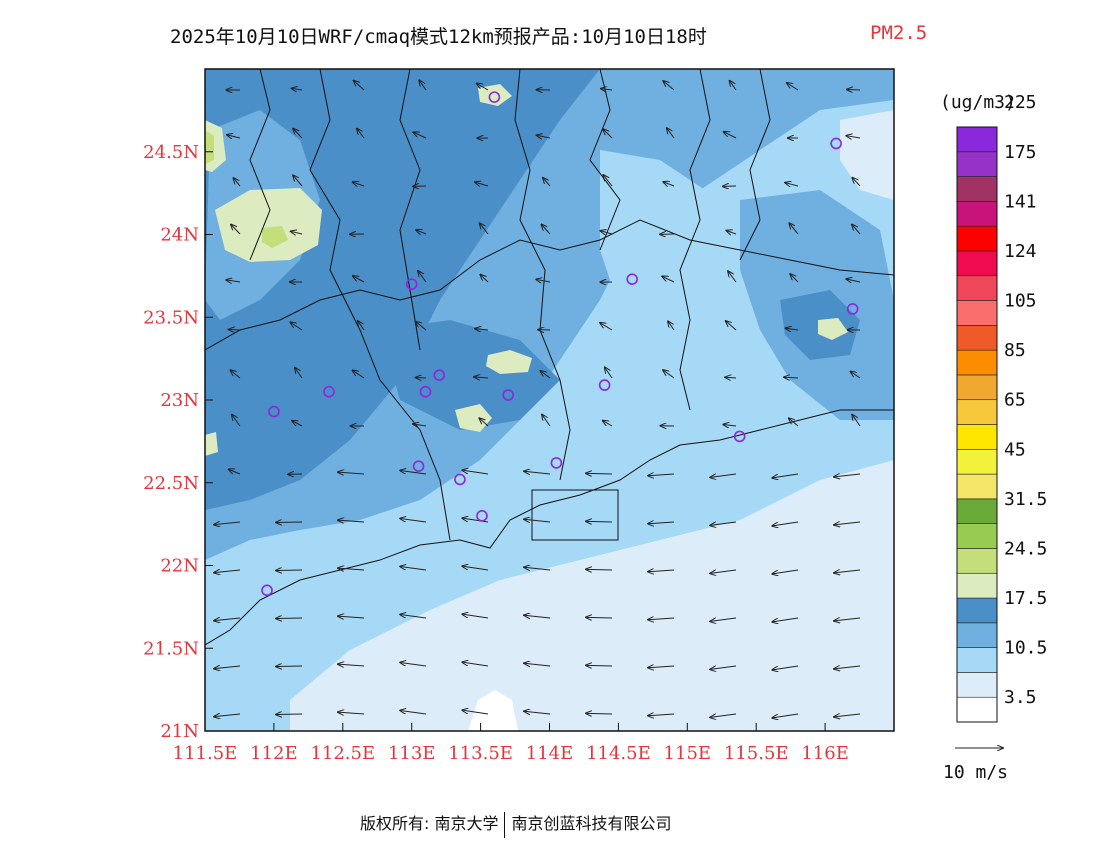  What do you see at coordinates (975, 765) in the screenshot?
I see `wind-legend: 10 m/s` at bounding box center [975, 765].